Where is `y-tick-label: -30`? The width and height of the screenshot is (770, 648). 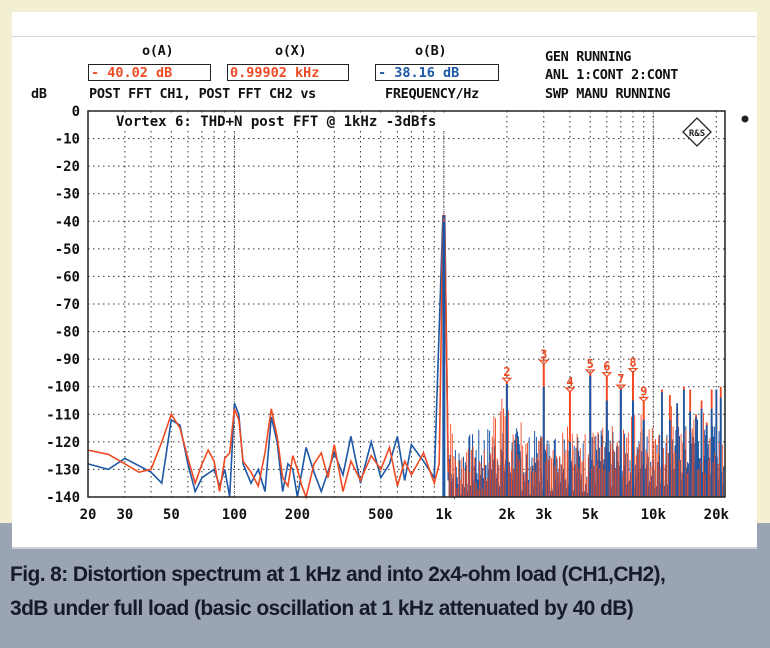
y-tick-label: -30 is located at coordinates (67, 195).